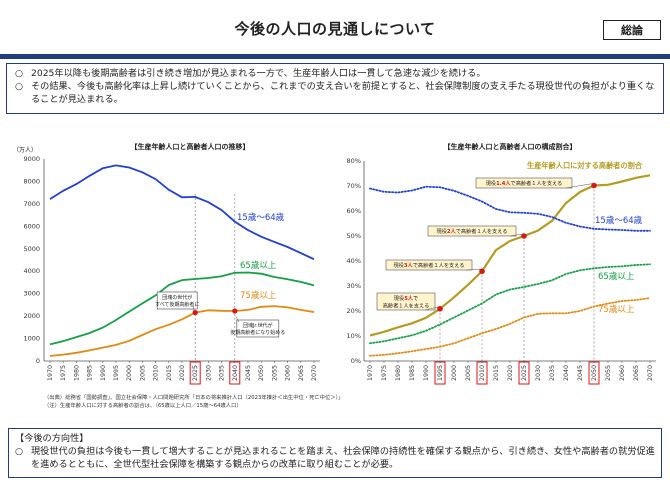  I want to click on x-tick-label: 2055, so click(274, 373).